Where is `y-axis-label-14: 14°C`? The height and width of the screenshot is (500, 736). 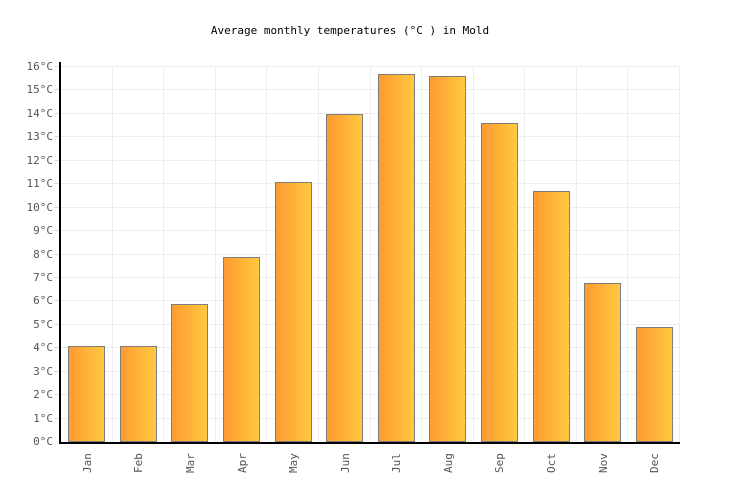 y-axis-label-14: 14°C is located at coordinates (40, 113).